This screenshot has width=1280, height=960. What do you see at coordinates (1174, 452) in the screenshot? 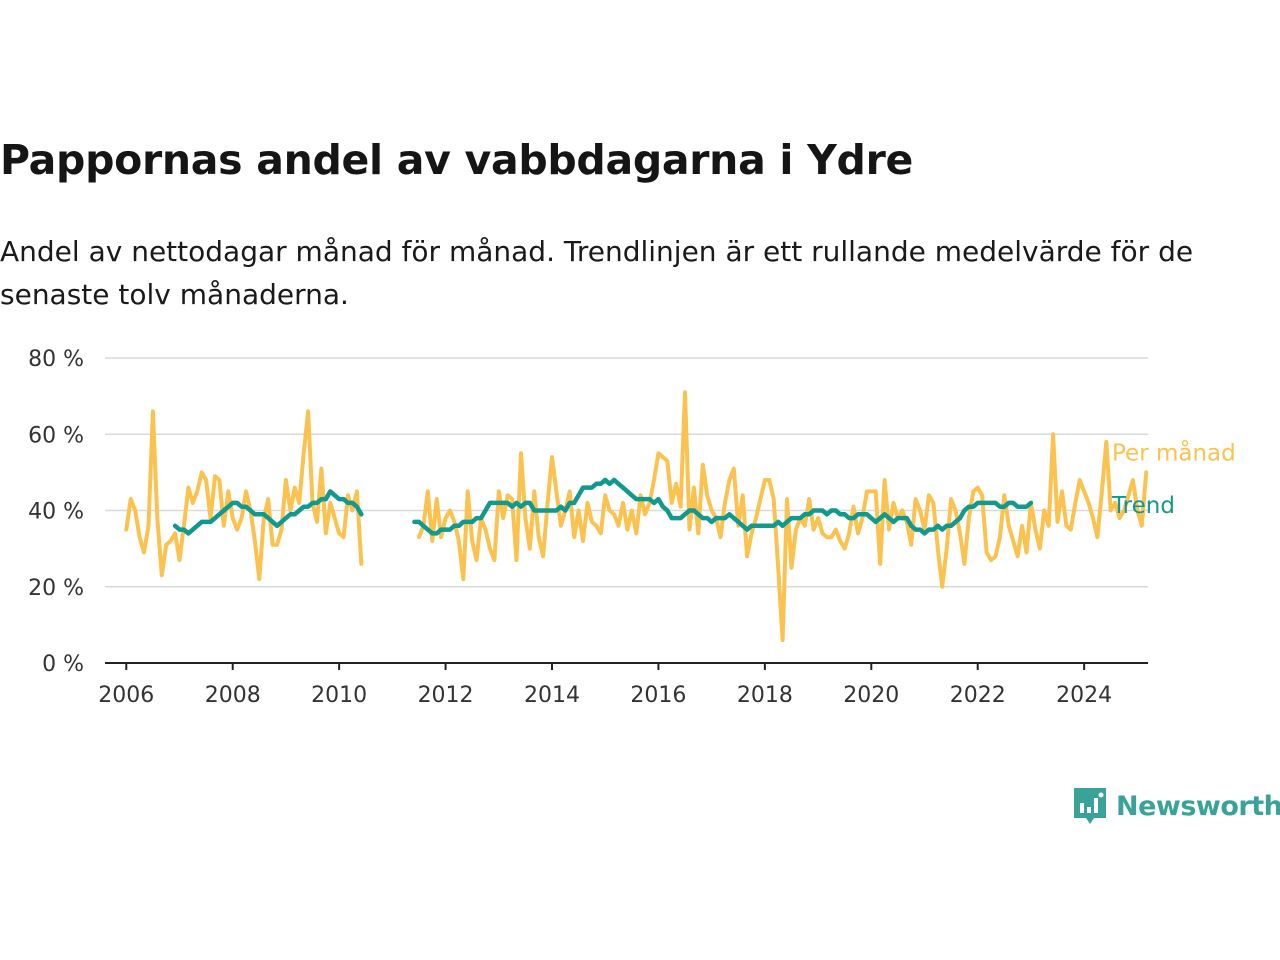
I see `legend-label: Per månad` at bounding box center [1174, 452].